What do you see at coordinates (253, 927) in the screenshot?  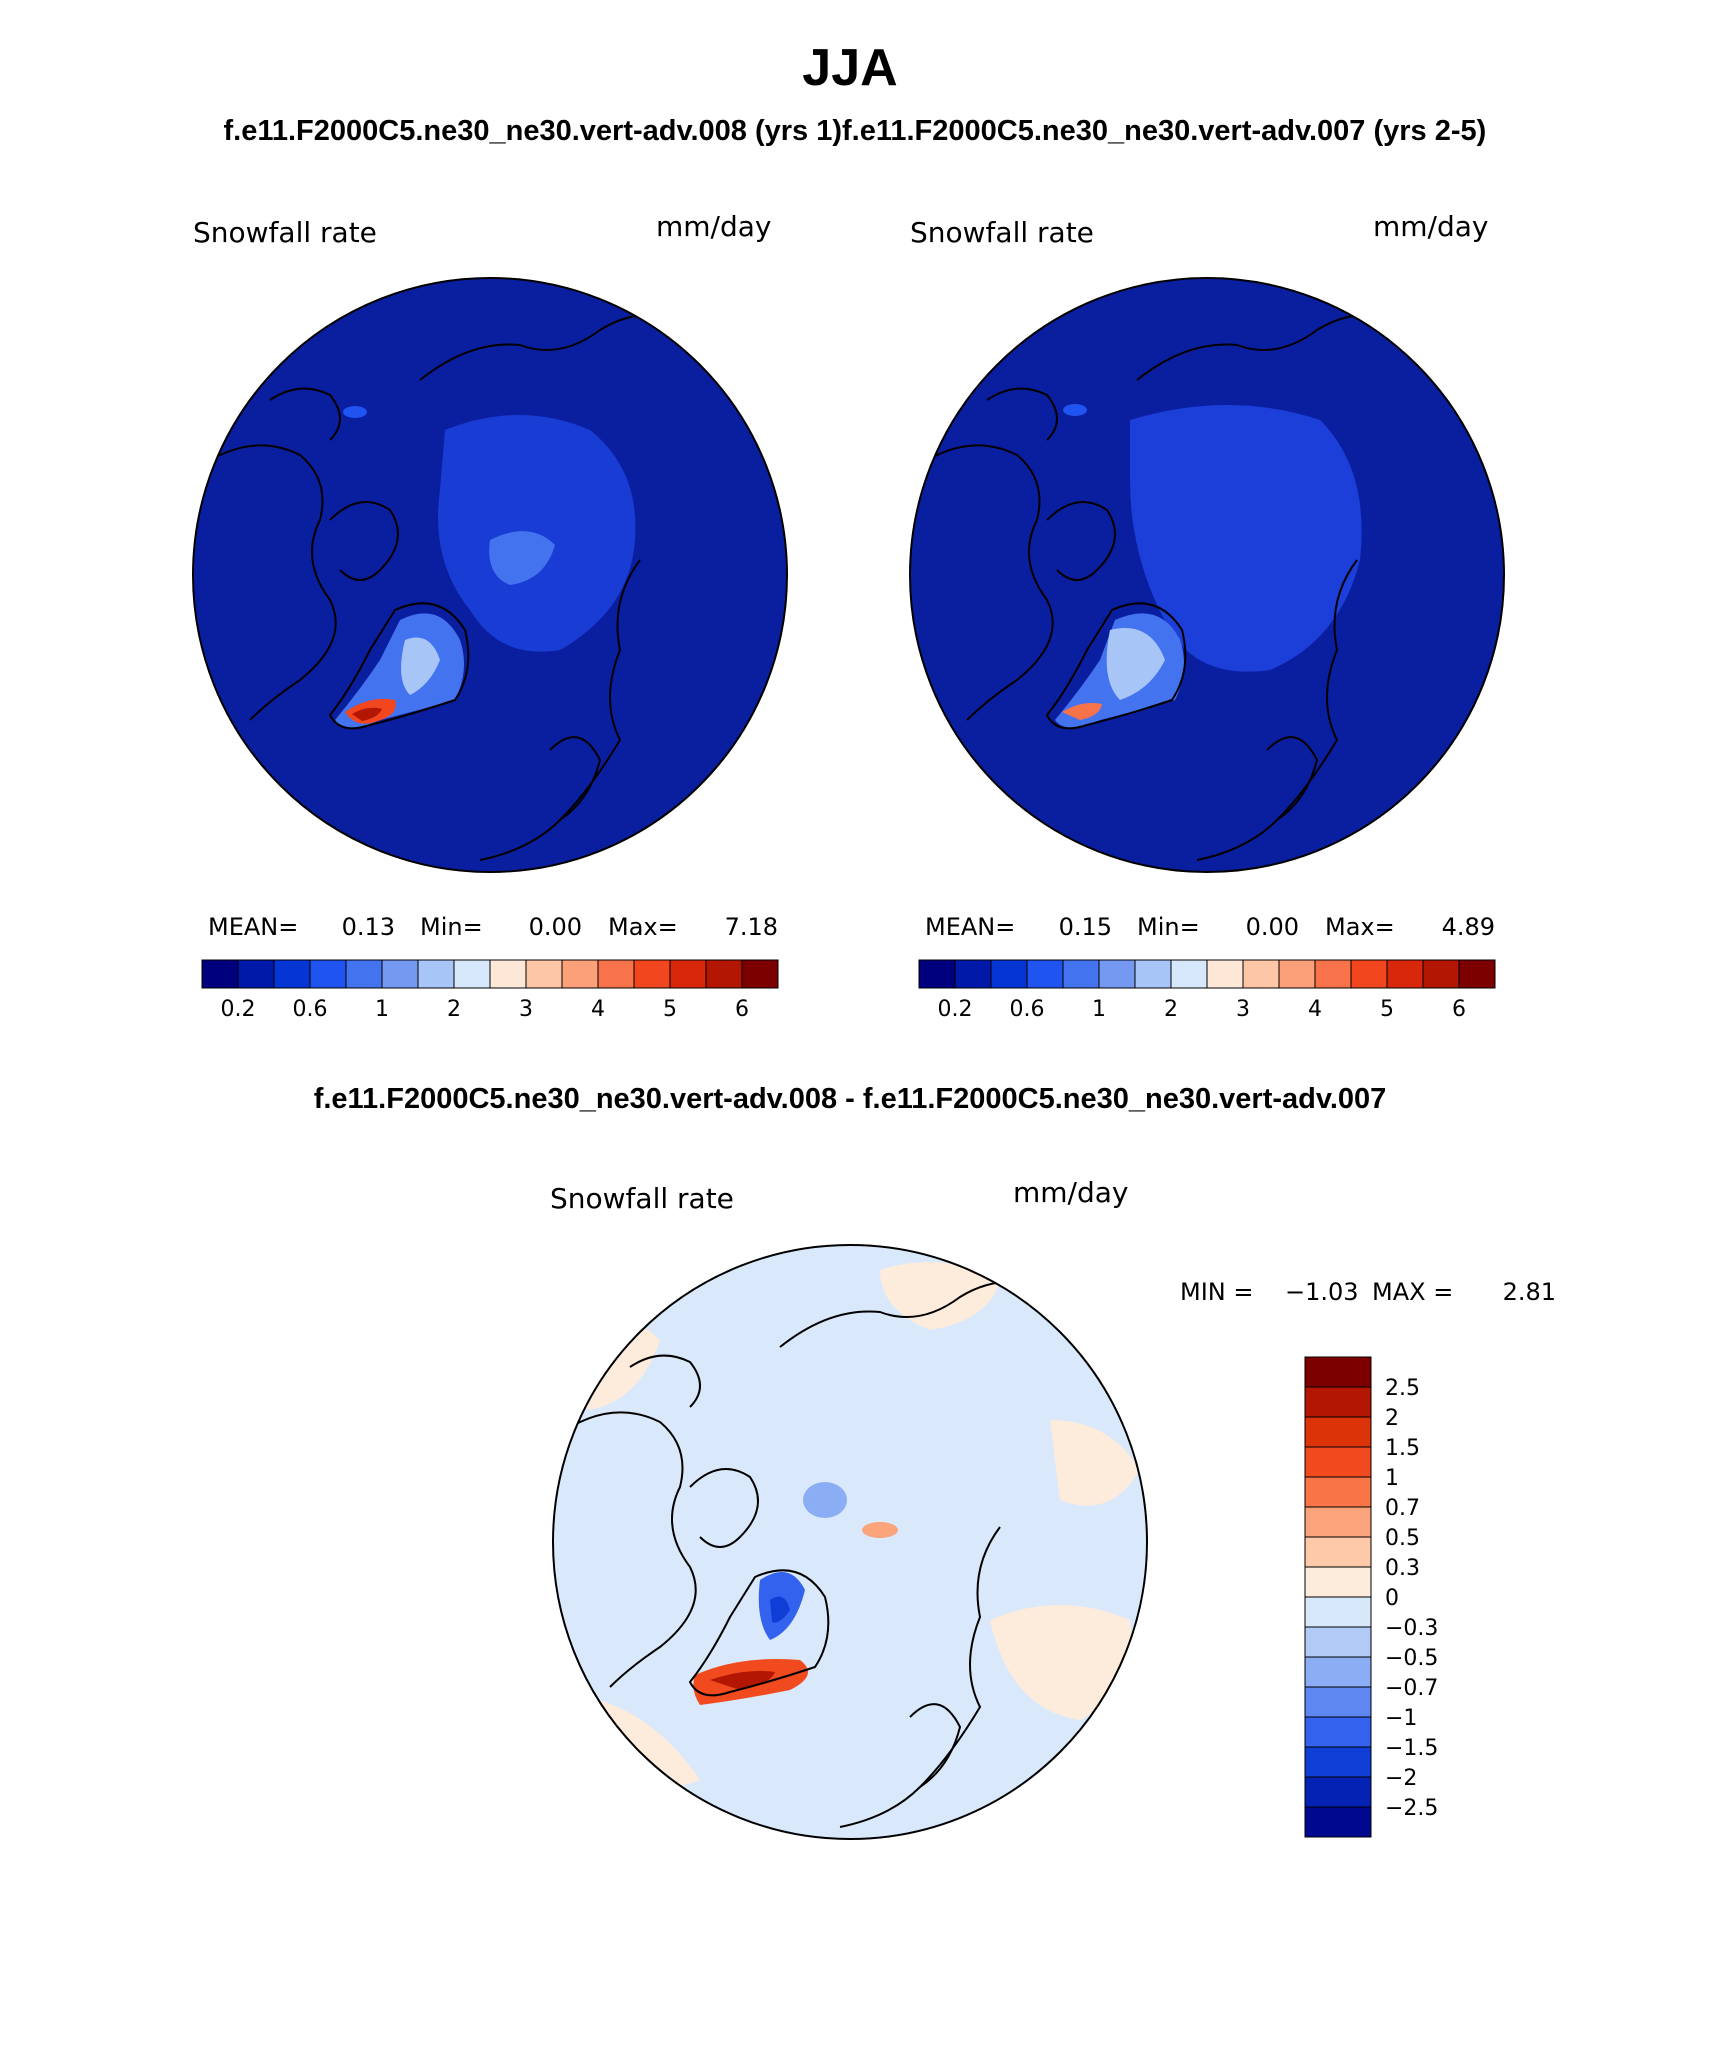 I see `panel-left-mean-label: MEAN=` at bounding box center [253, 927].